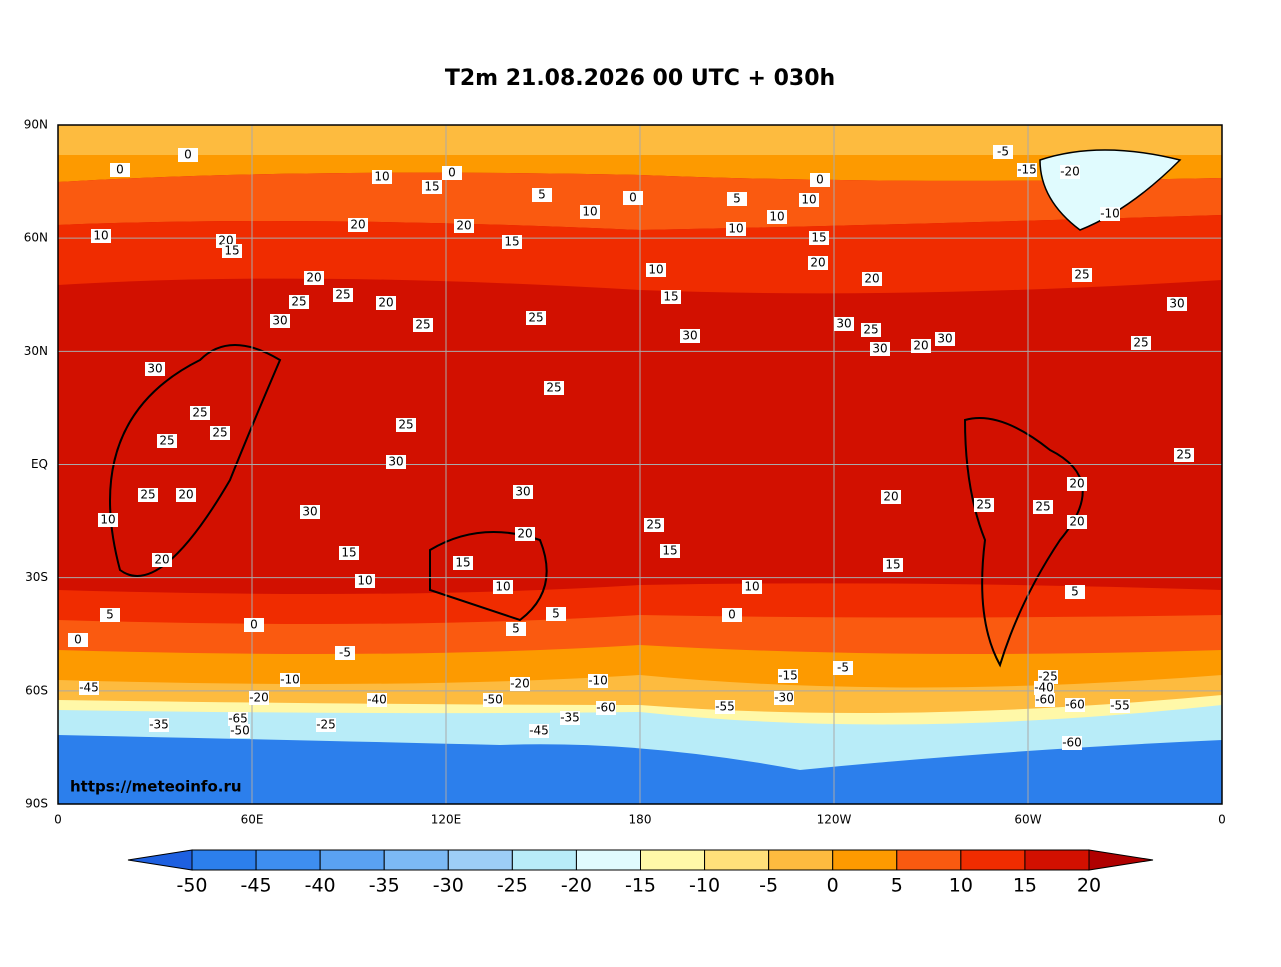 Image resolution: width=1281 pixels, height=967 pixels. What do you see at coordinates (238, 719) in the screenshot?
I see `contour-label-text: -65` at bounding box center [238, 719].